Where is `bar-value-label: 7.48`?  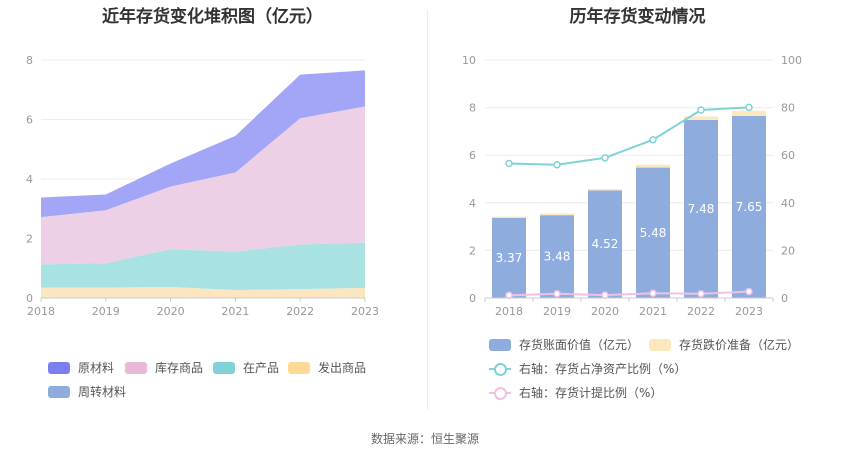
bar-value-label: 7.48 is located at coordinates (701, 209).